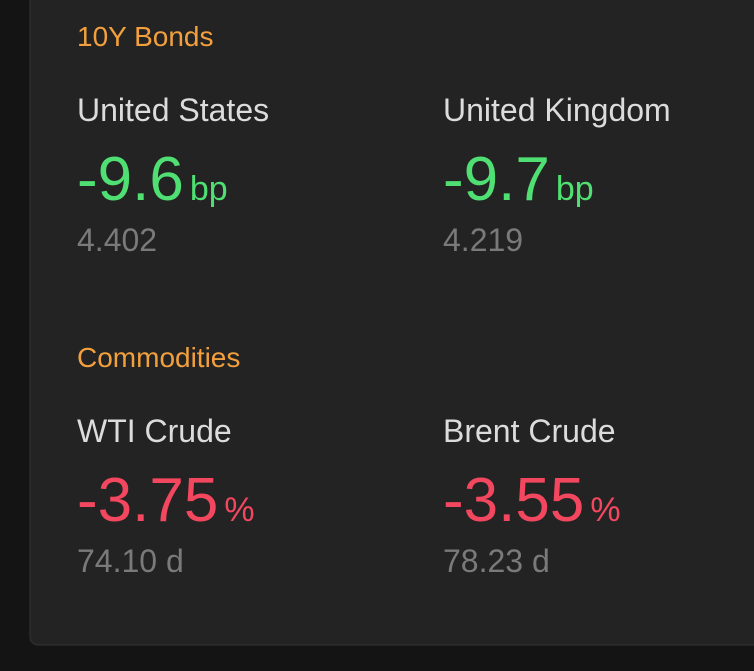  Describe the element at coordinates (557, 110) in the screenshot. I see `item-name: United Kingdom` at that location.